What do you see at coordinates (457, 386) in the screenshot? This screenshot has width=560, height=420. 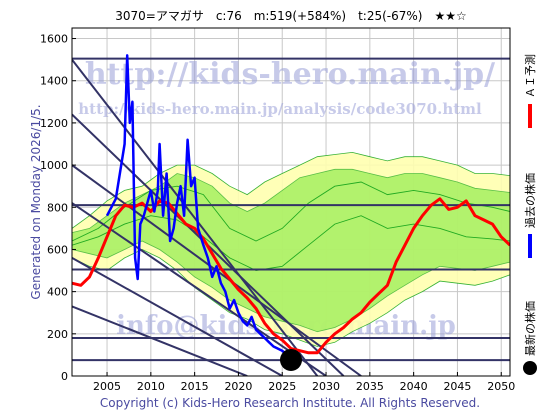 I see `x-tick-label: 2045` at bounding box center [457, 386].